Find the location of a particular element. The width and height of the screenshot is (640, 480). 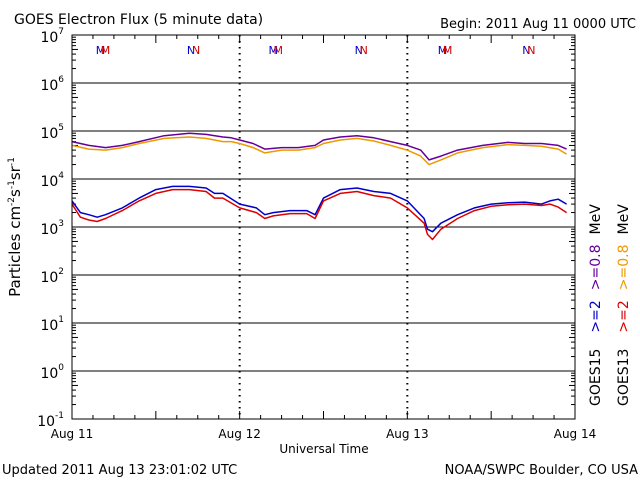

x-tick-label: Aug 13 is located at coordinates (407, 434).